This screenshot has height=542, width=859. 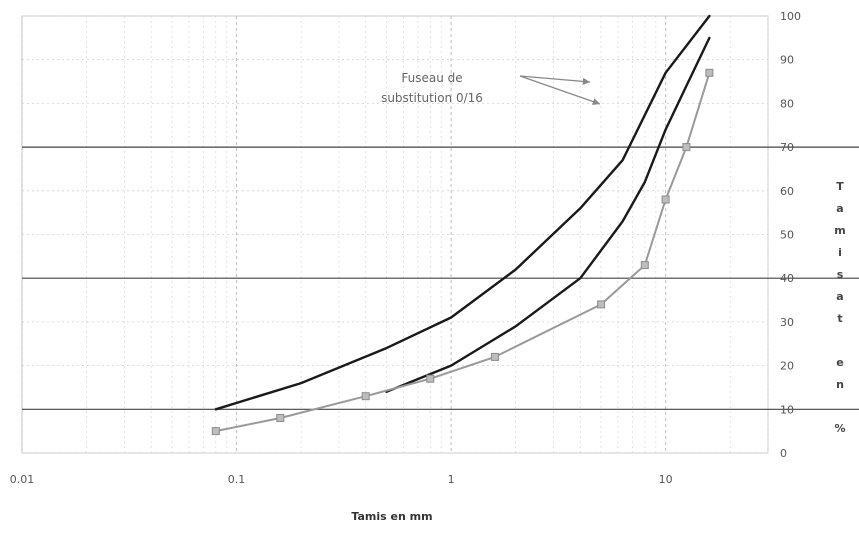 What do you see at coordinates (391, 516) in the screenshot?
I see `x-axis-title: Tamis en mm` at bounding box center [391, 516].